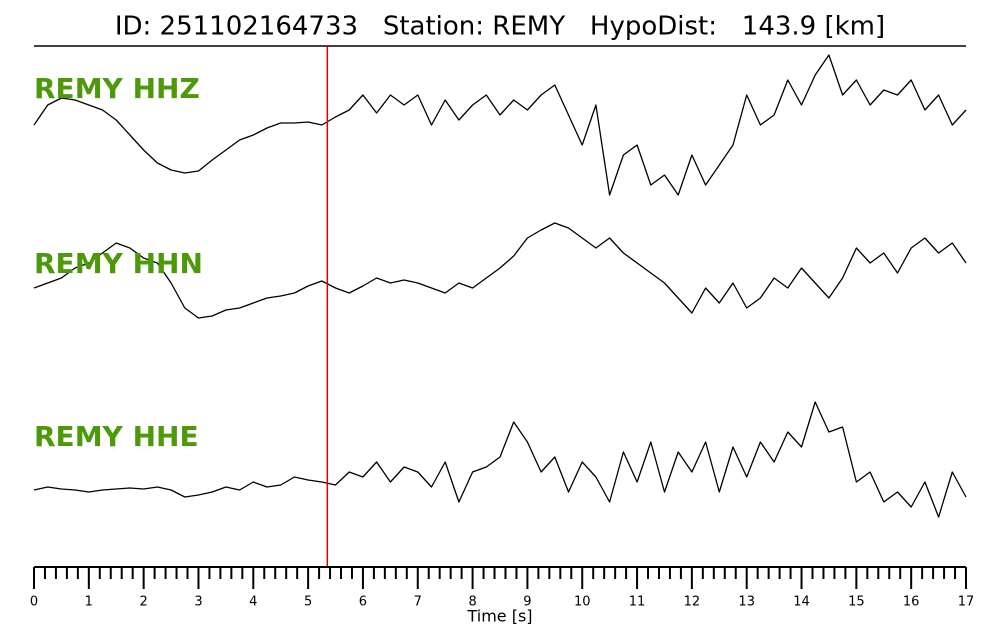  I want to click on x-tick-label: 12, so click(692, 602).